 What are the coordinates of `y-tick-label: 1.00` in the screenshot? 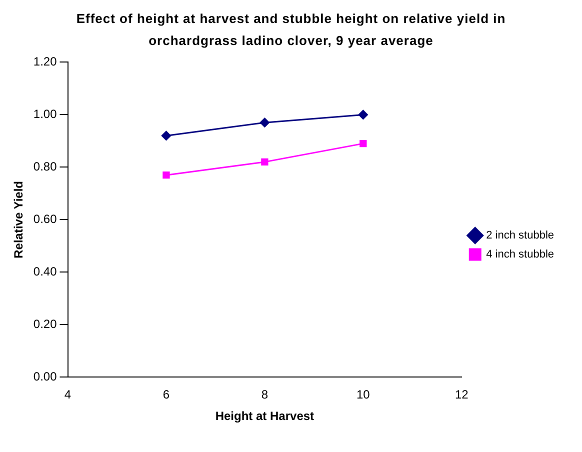 It's located at (45, 114).